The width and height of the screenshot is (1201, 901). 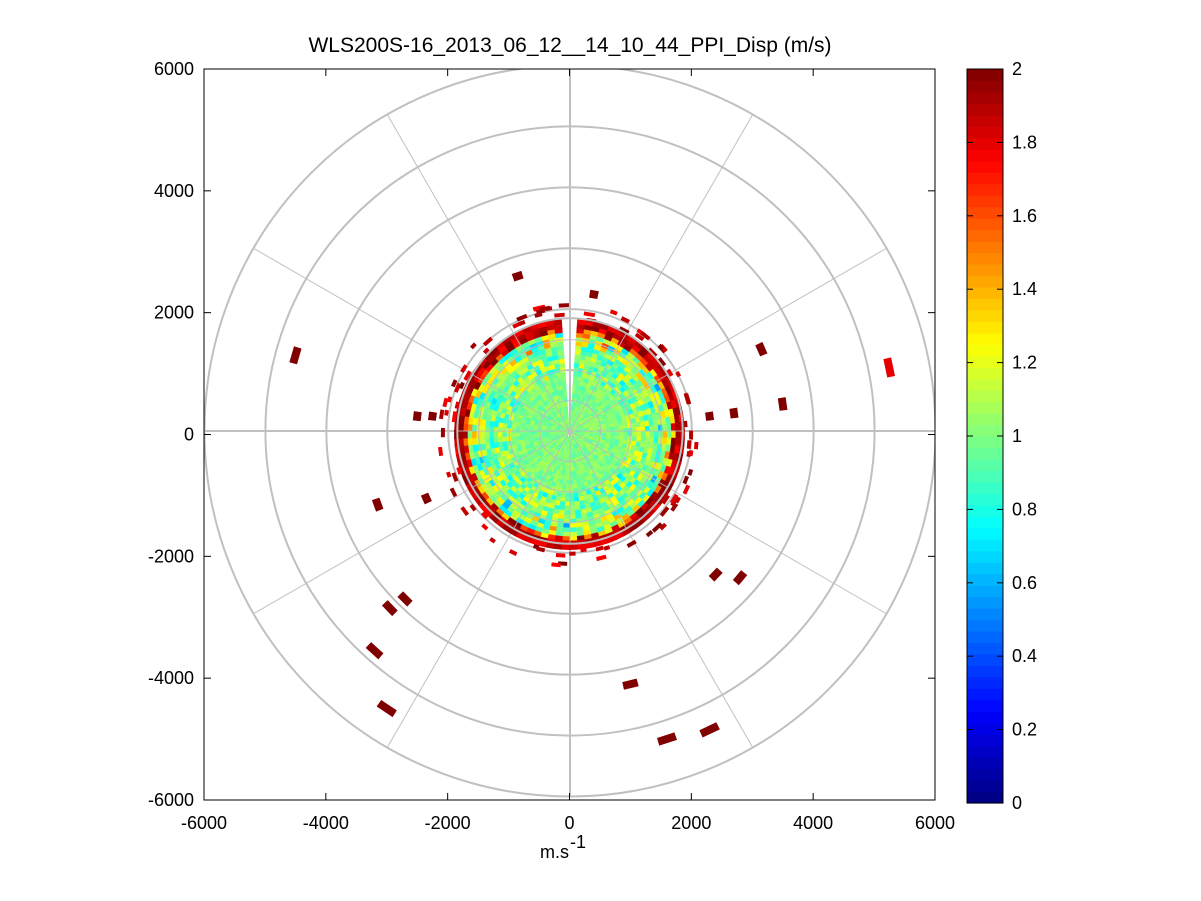 I want to click on colorbar-tick-label: 1.4, so click(x=1024, y=289).